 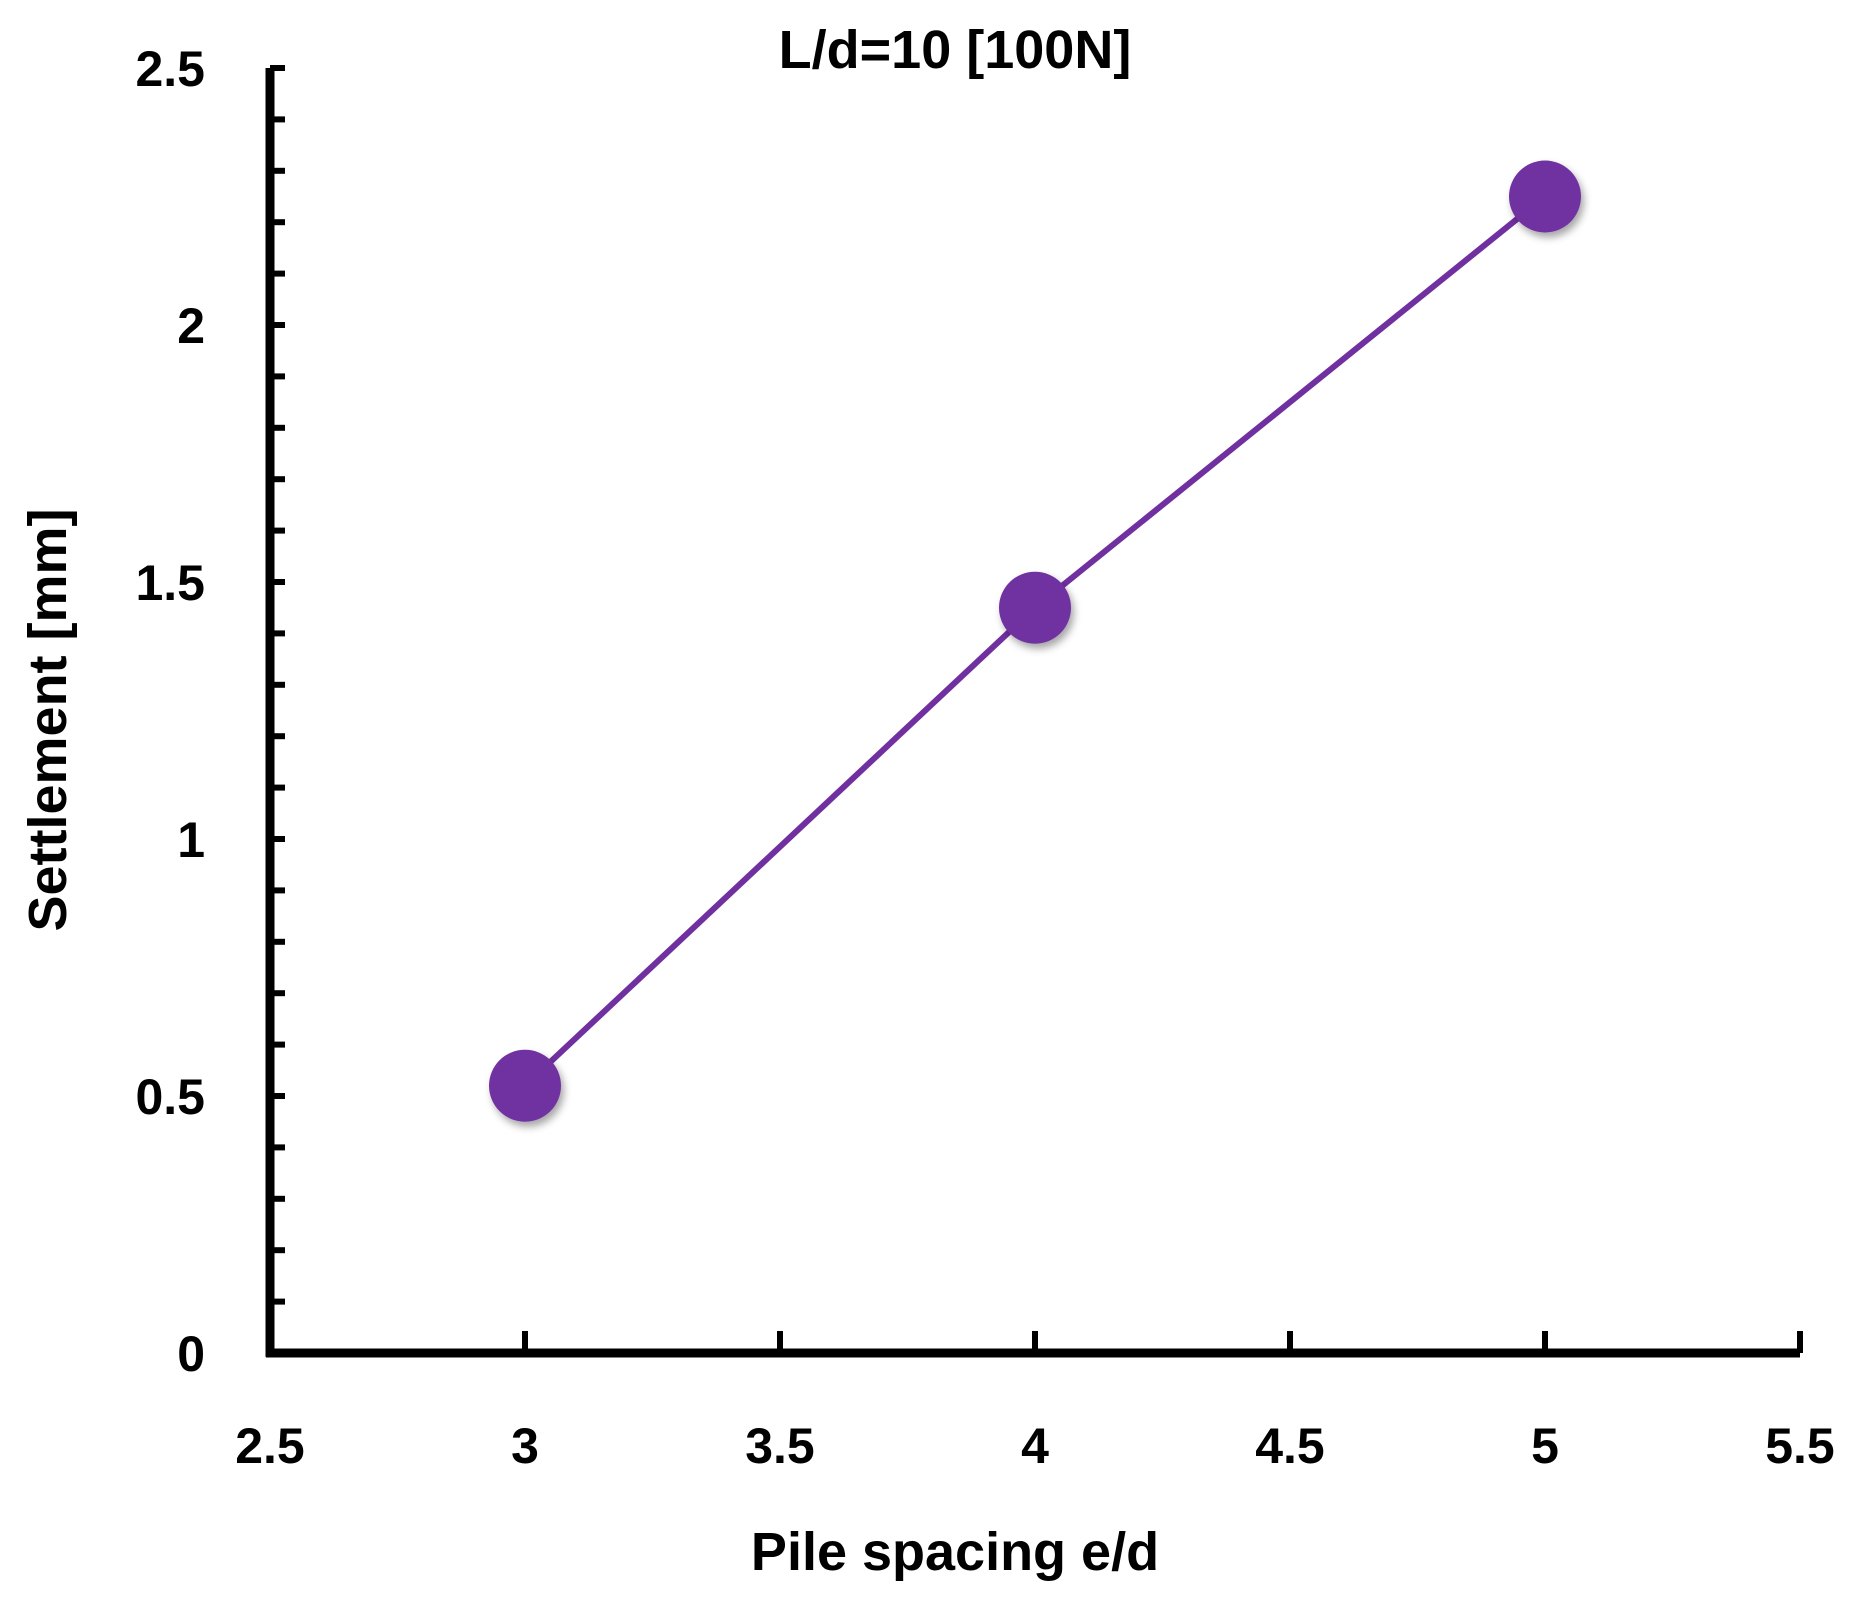 What do you see at coordinates (170, 583) in the screenshot?
I see `y-tick-label: 1.5` at bounding box center [170, 583].